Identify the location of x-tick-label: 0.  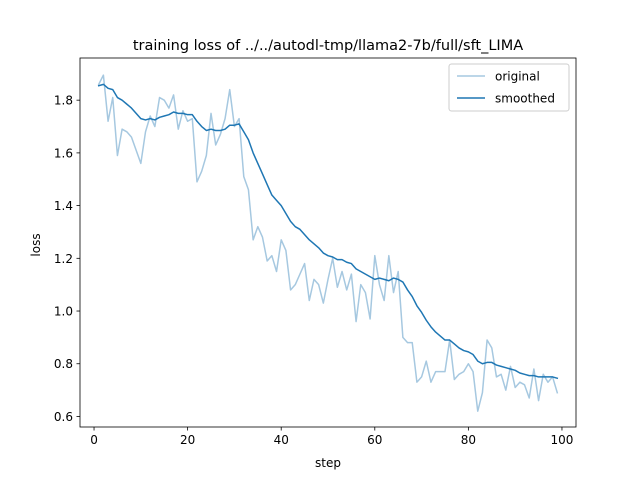
(94, 440).